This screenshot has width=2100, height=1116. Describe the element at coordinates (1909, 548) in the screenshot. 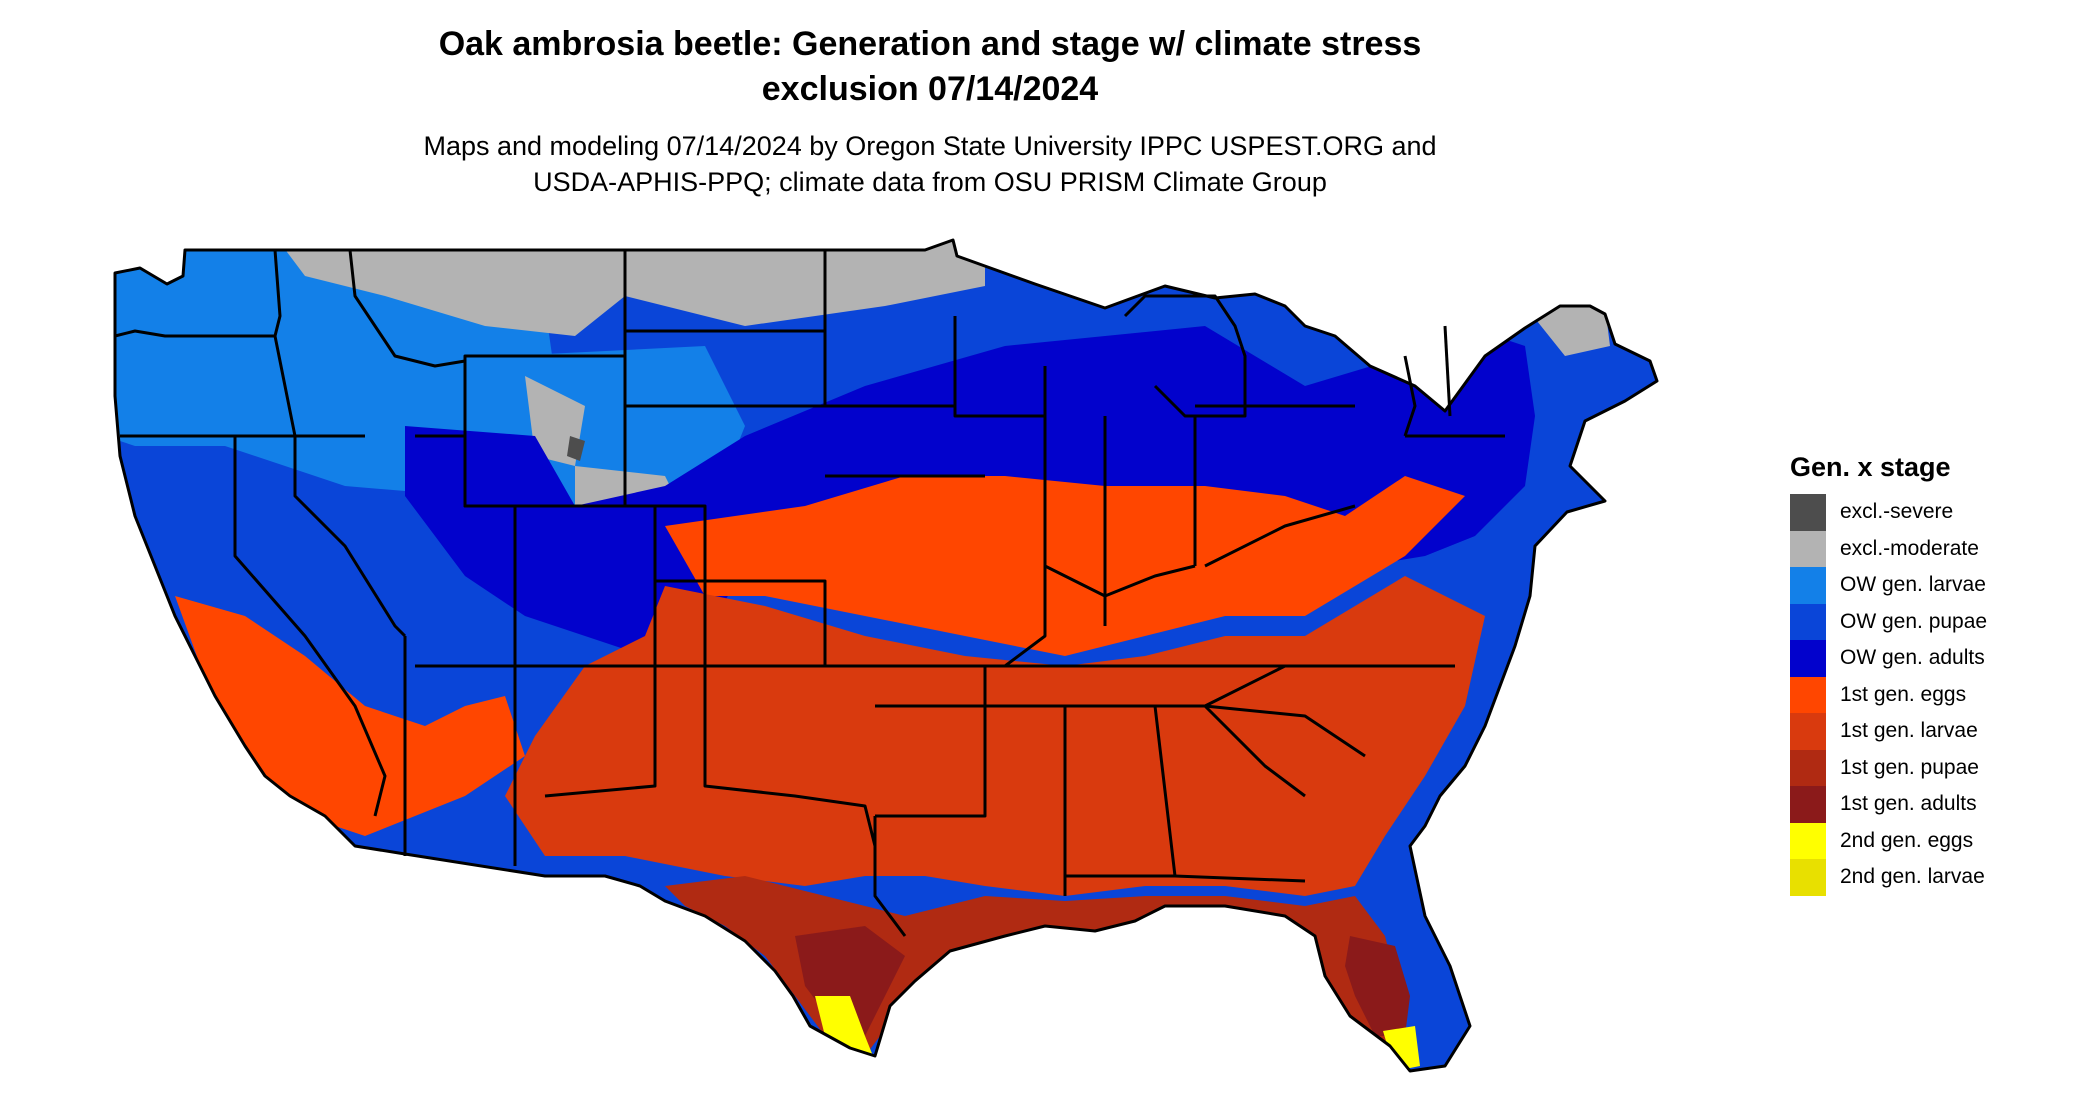

I see `legend-label: excl.-moderate` at that location.